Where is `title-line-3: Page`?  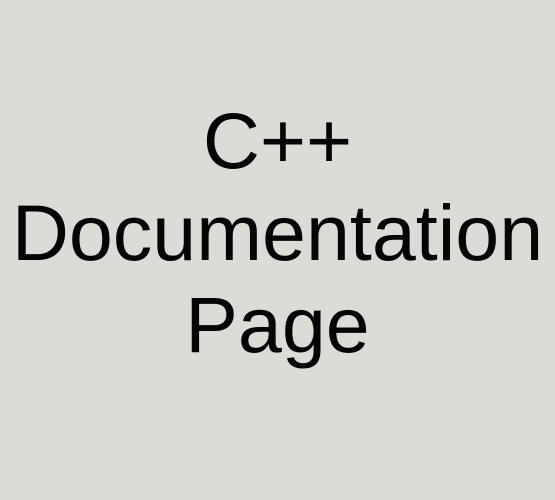
title-line-3: Page is located at coordinates (277, 324).